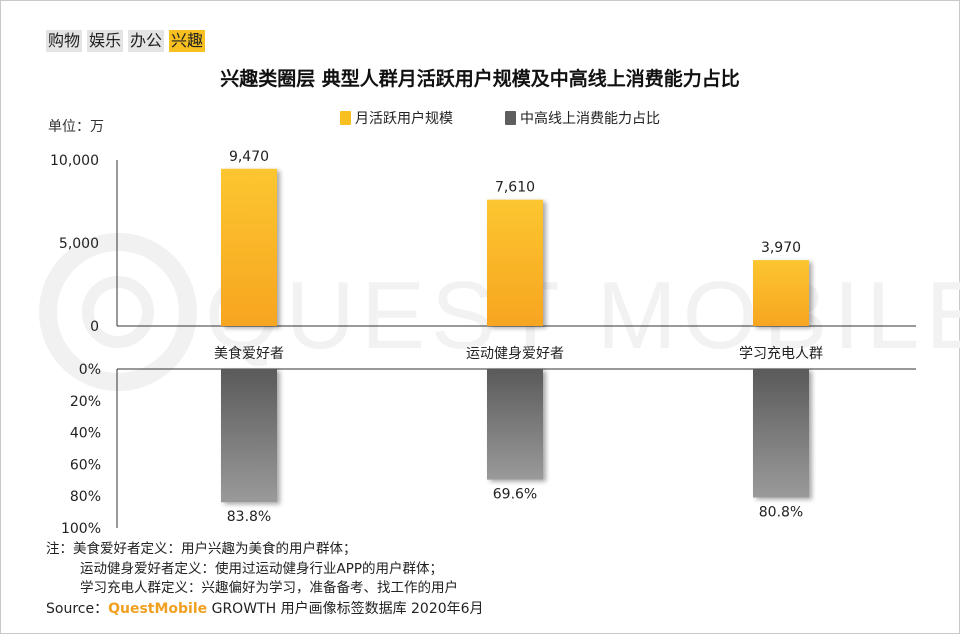  Describe the element at coordinates (249, 517) in the screenshot. I see `data-label-spending: 83.8%` at that location.